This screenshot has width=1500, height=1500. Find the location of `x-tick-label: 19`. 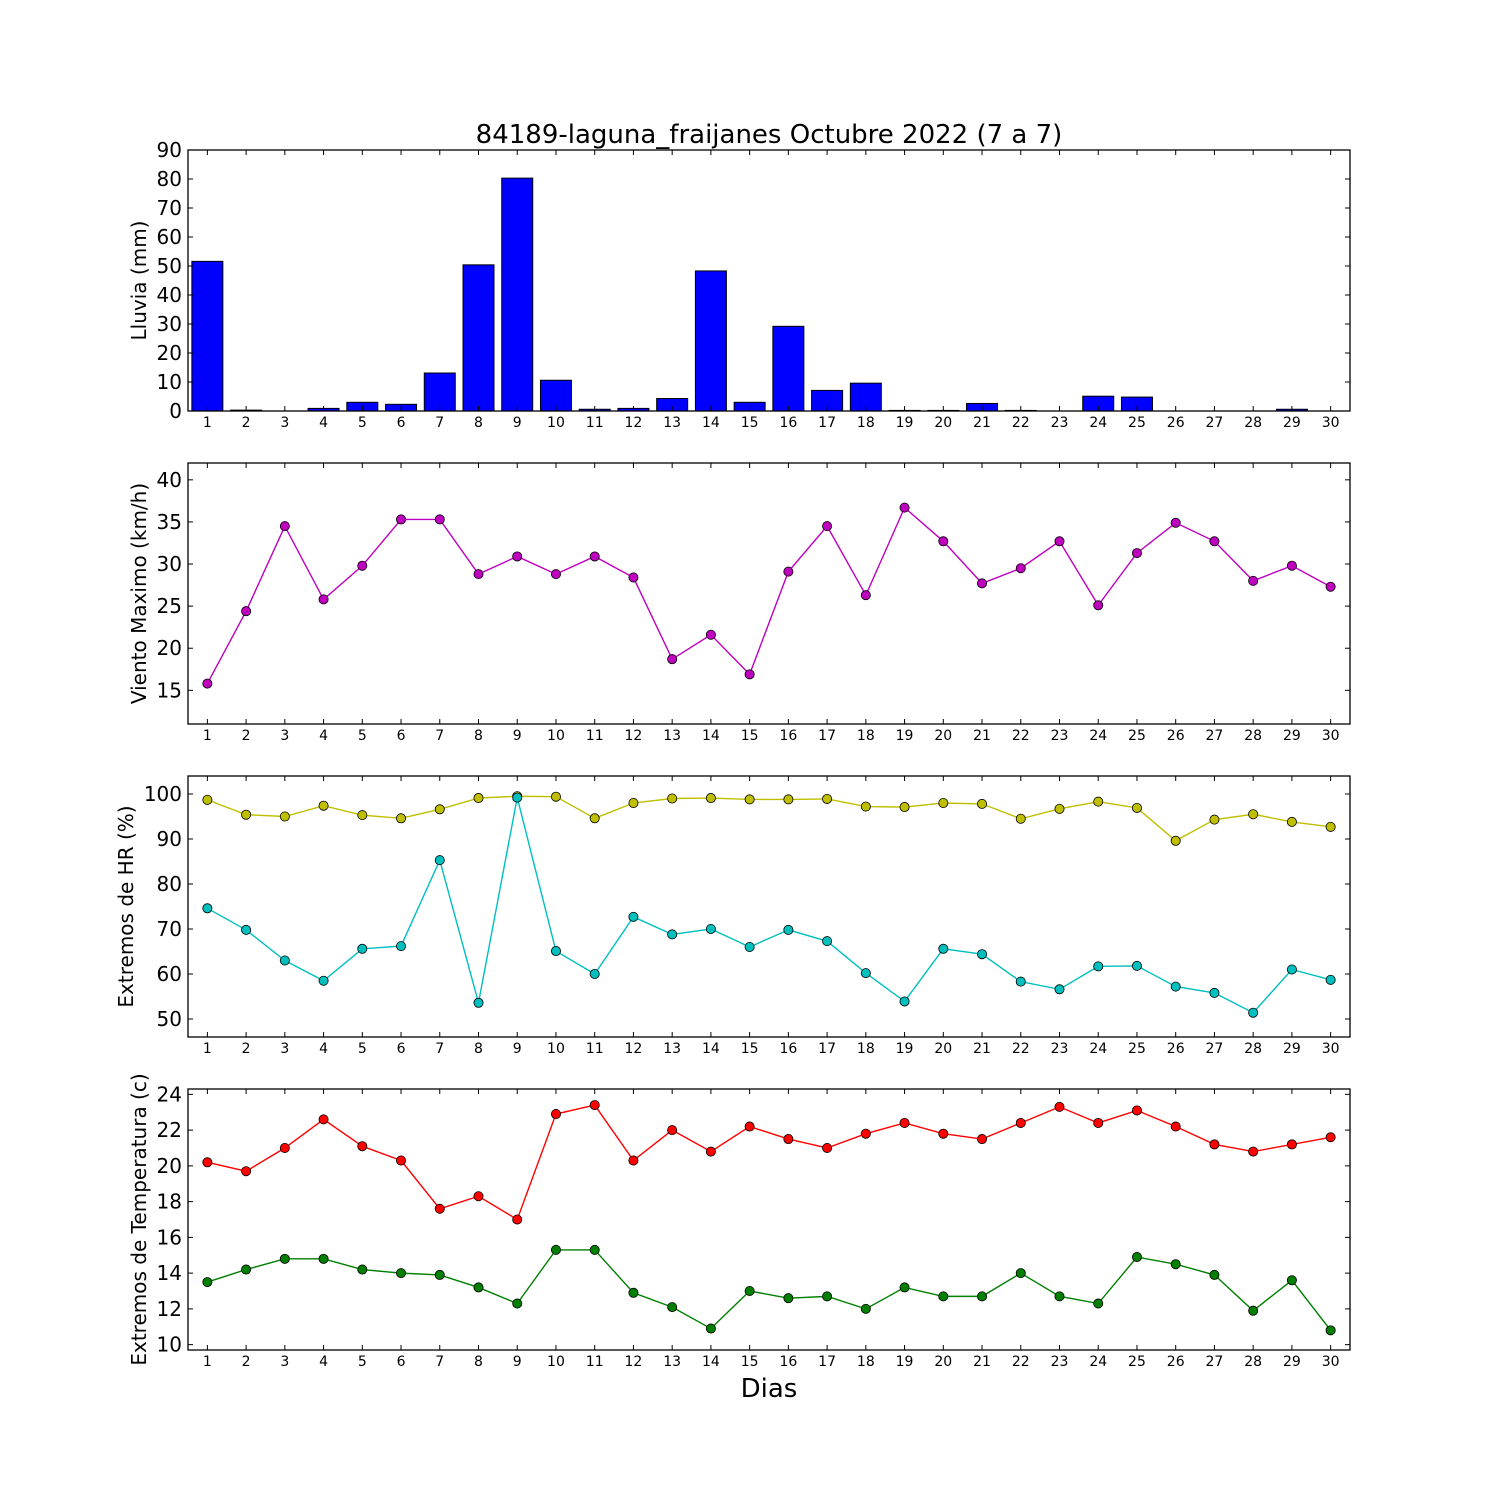

x-tick-label: 19 is located at coordinates (905, 423).